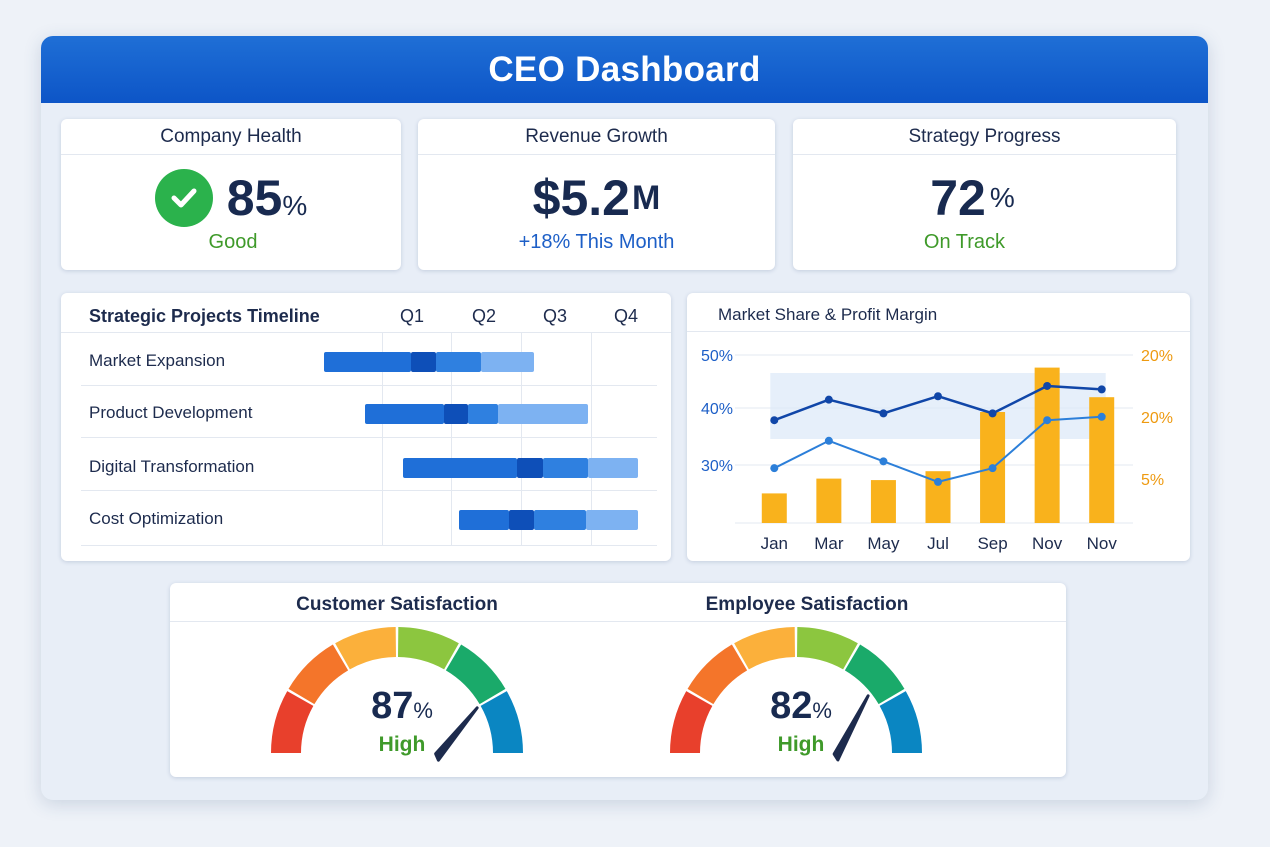  Describe the element at coordinates (402, 744) in the screenshot. I see `customer-satisfaction-status: High` at that location.